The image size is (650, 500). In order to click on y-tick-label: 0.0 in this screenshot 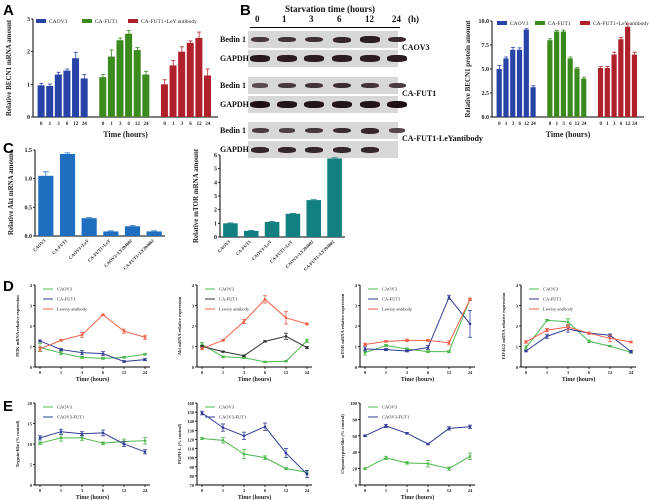, I will do `click(486, 118)`.